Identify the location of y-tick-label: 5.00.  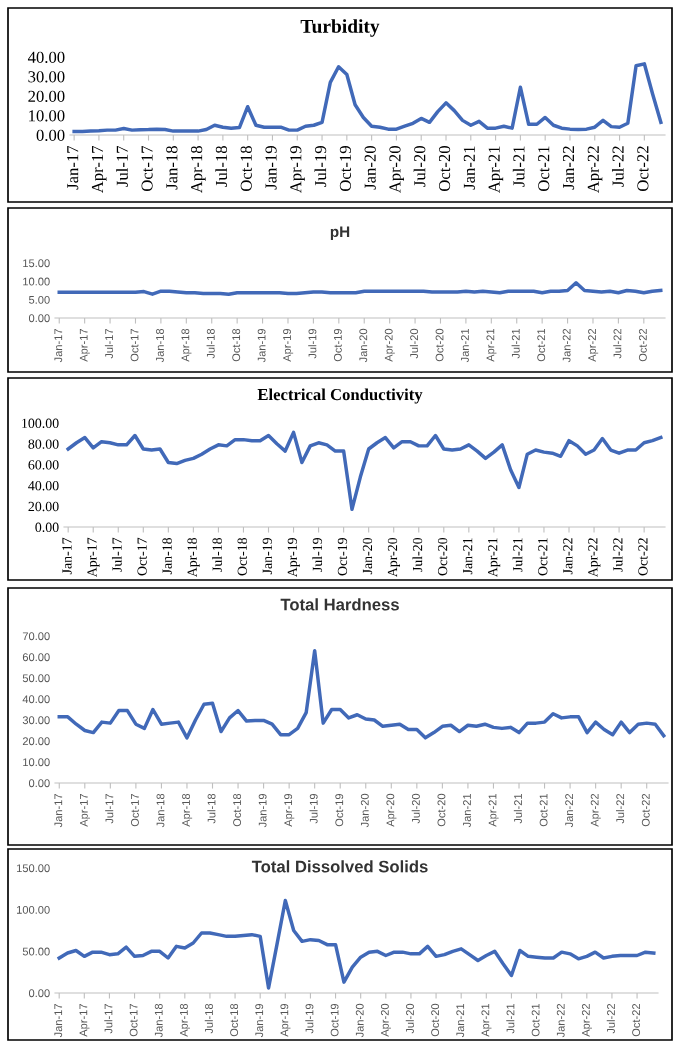
(39, 299).